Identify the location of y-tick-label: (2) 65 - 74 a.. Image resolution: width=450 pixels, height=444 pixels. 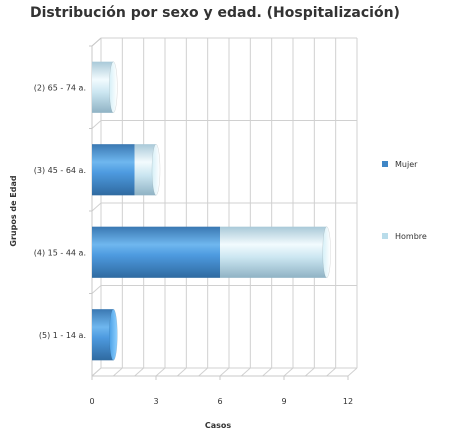
(60, 87).